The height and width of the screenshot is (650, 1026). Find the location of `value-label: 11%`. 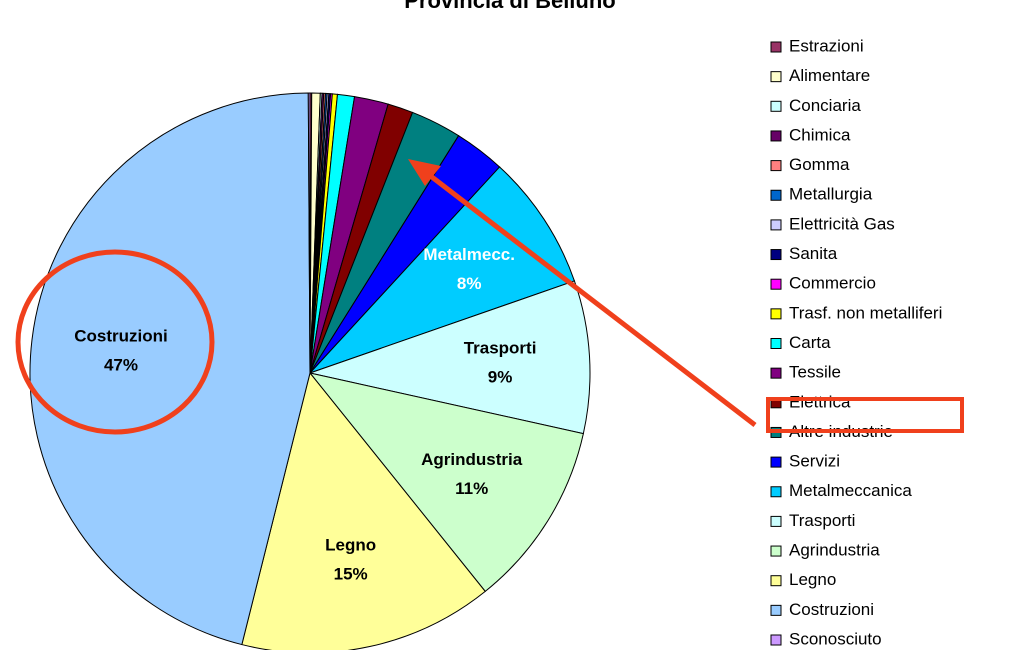

value-label: 11% is located at coordinates (471, 488).